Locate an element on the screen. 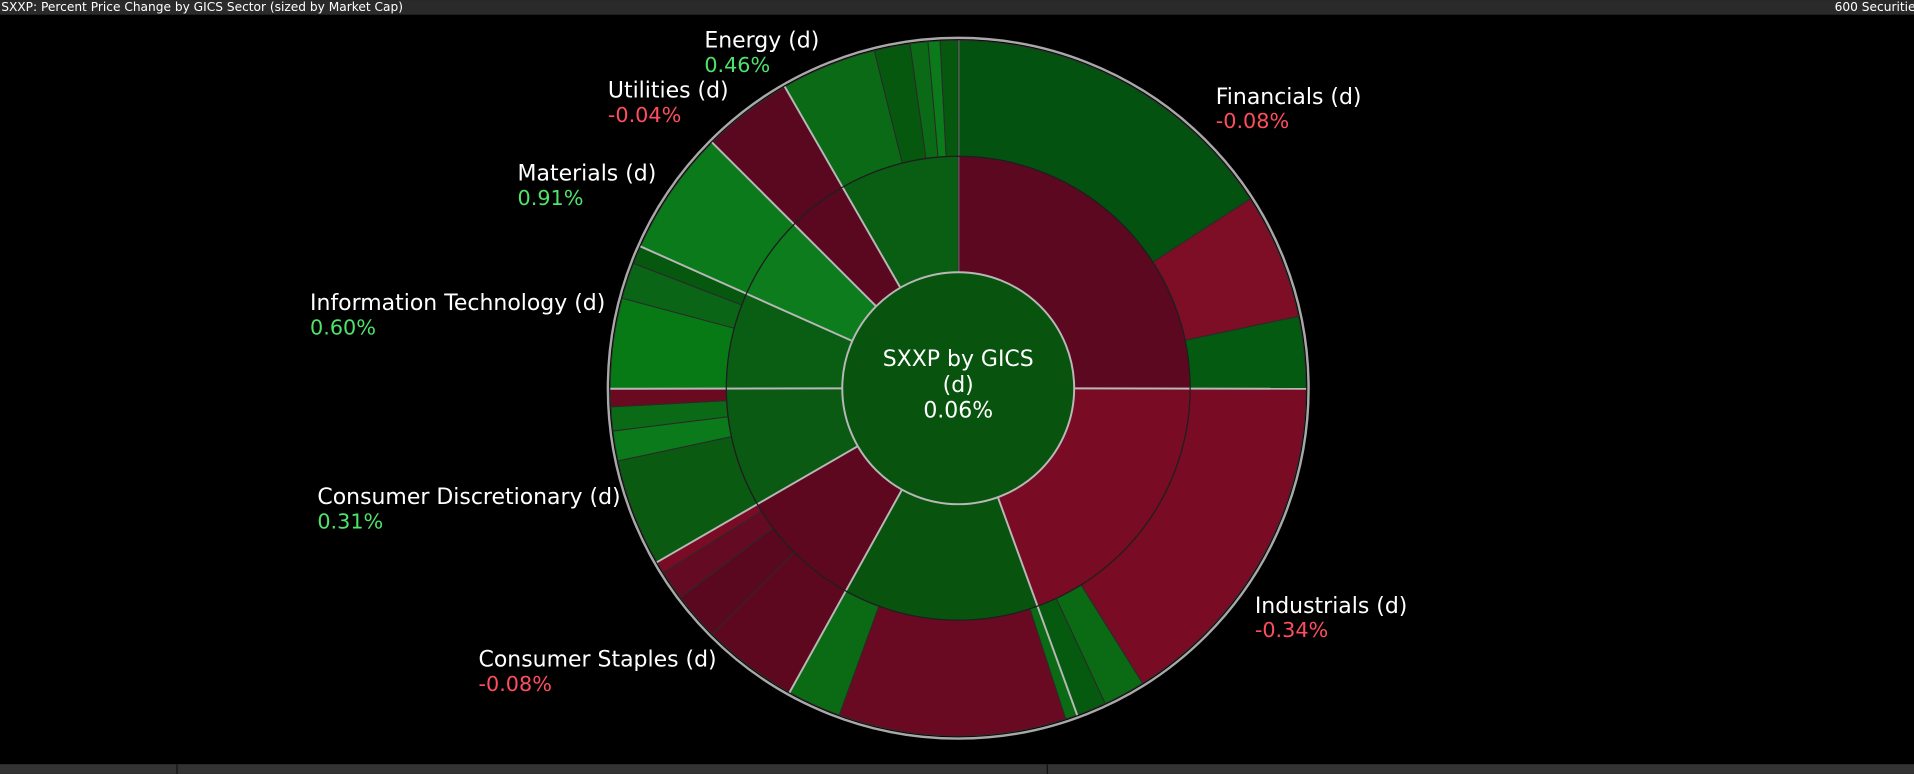 The width and height of the screenshot is (1914, 774). sector-label: Financials (d) is located at coordinates (1289, 97).